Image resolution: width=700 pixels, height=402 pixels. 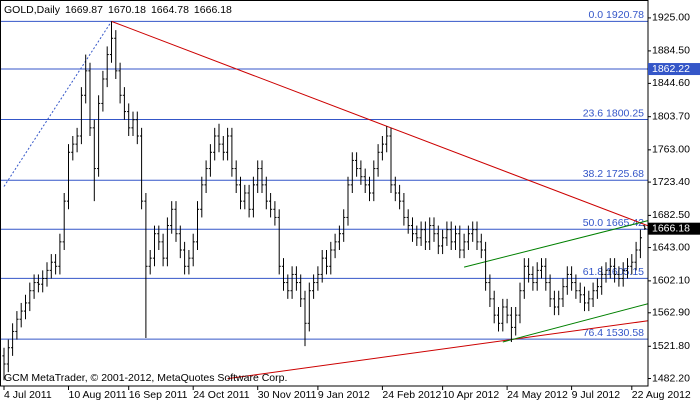 I want to click on symbol: GOLD,Daily, so click(x=32, y=10).